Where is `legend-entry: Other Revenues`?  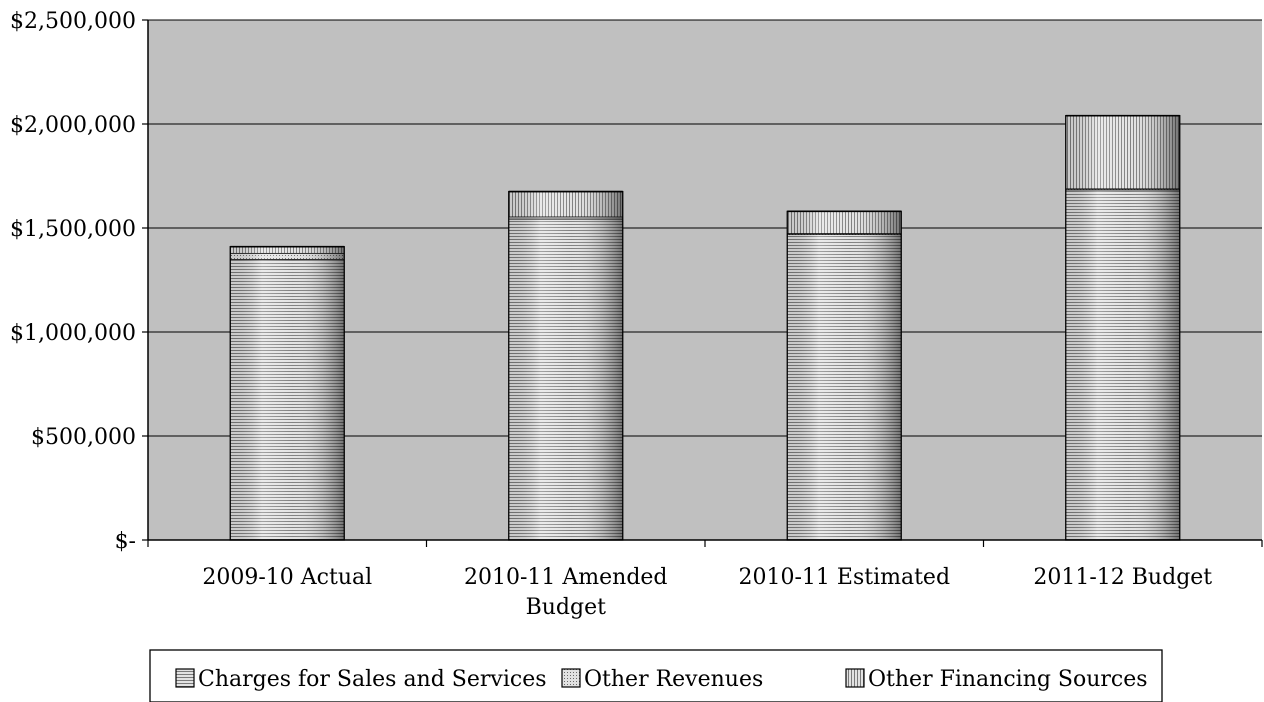 legend-entry: Other Revenues is located at coordinates (662, 679).